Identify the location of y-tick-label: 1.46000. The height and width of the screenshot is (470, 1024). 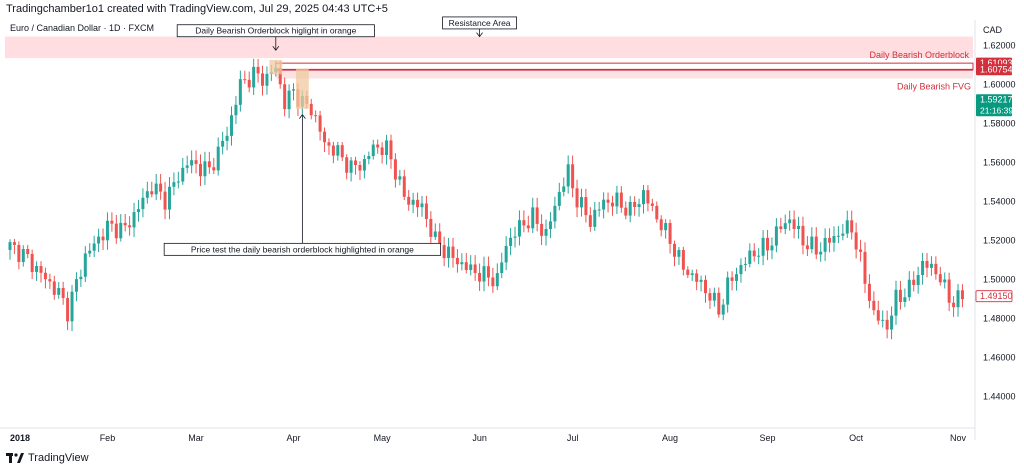
(999, 358).